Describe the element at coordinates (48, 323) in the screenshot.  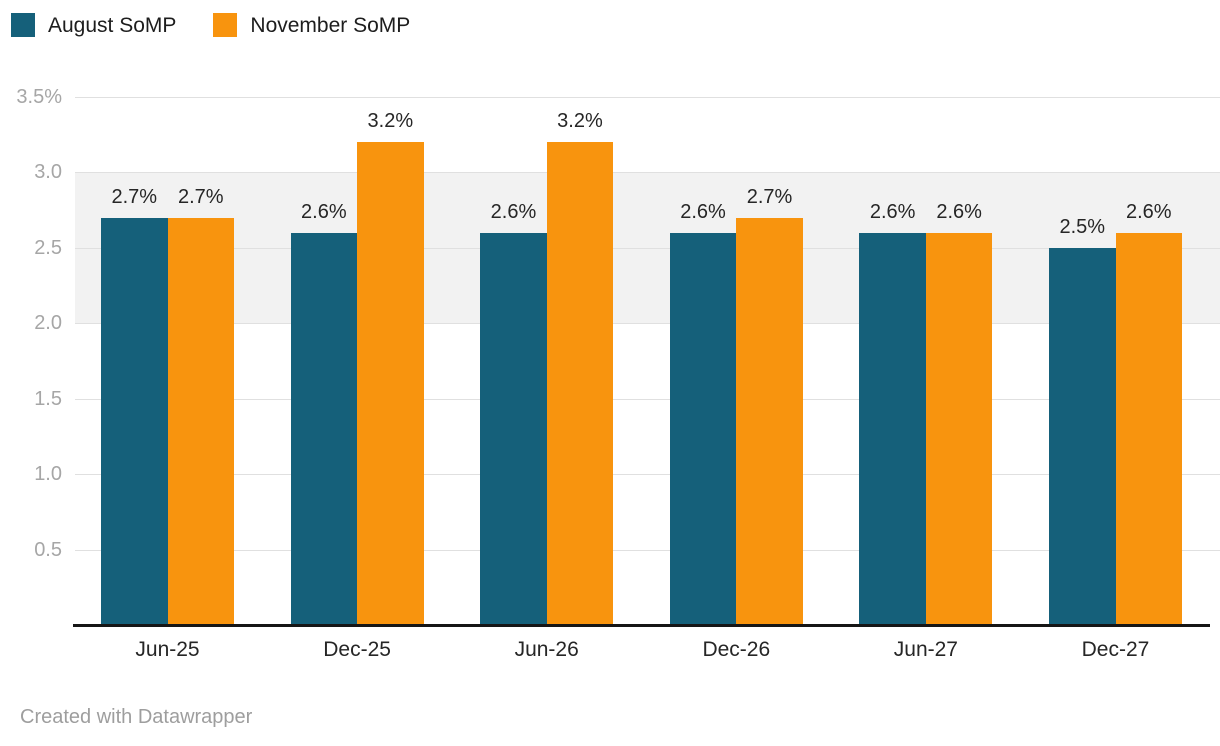
I see `y-tick-label: 2.0` at that location.